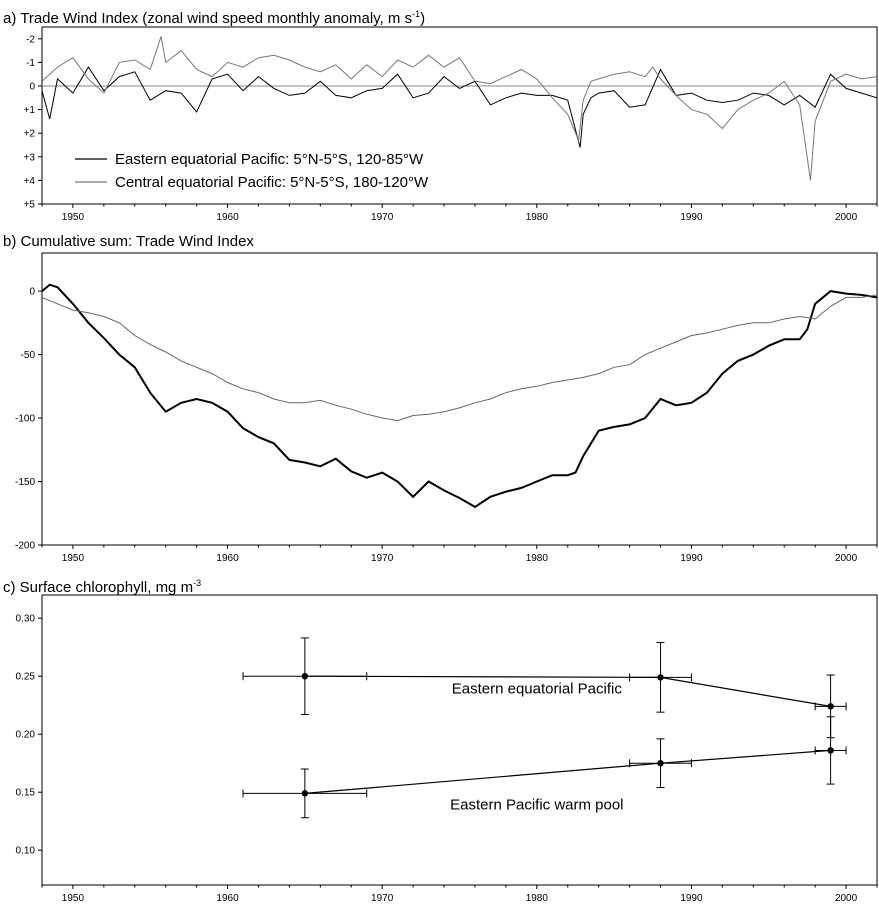 This screenshot has height=913, width=879. I want to click on connecting-line, so click(567, 771).